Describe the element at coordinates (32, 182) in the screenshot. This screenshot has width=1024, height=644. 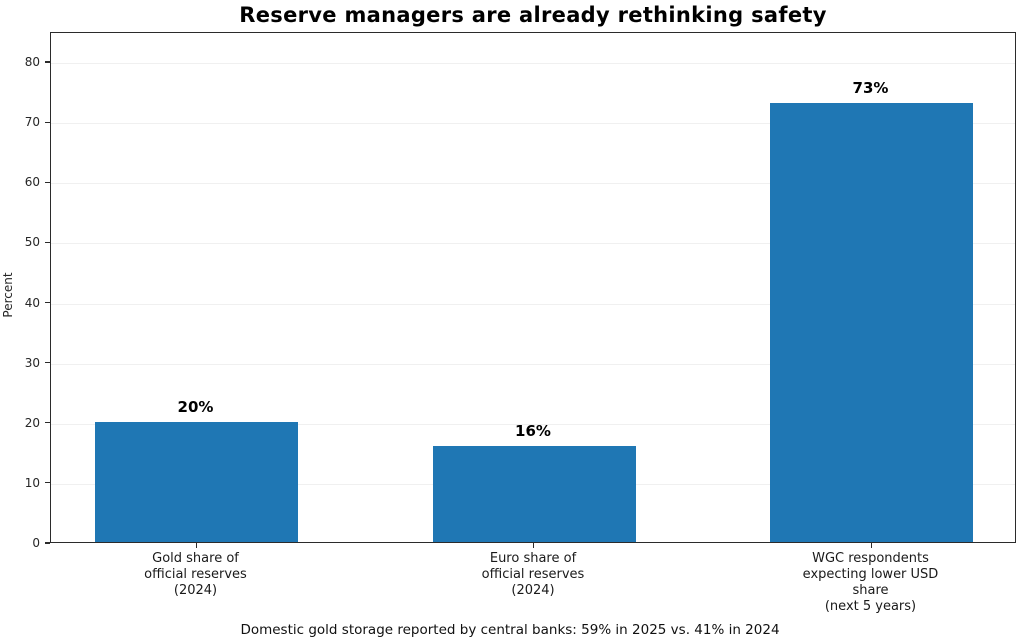
I see `y-tick-label-60: 60` at that location.